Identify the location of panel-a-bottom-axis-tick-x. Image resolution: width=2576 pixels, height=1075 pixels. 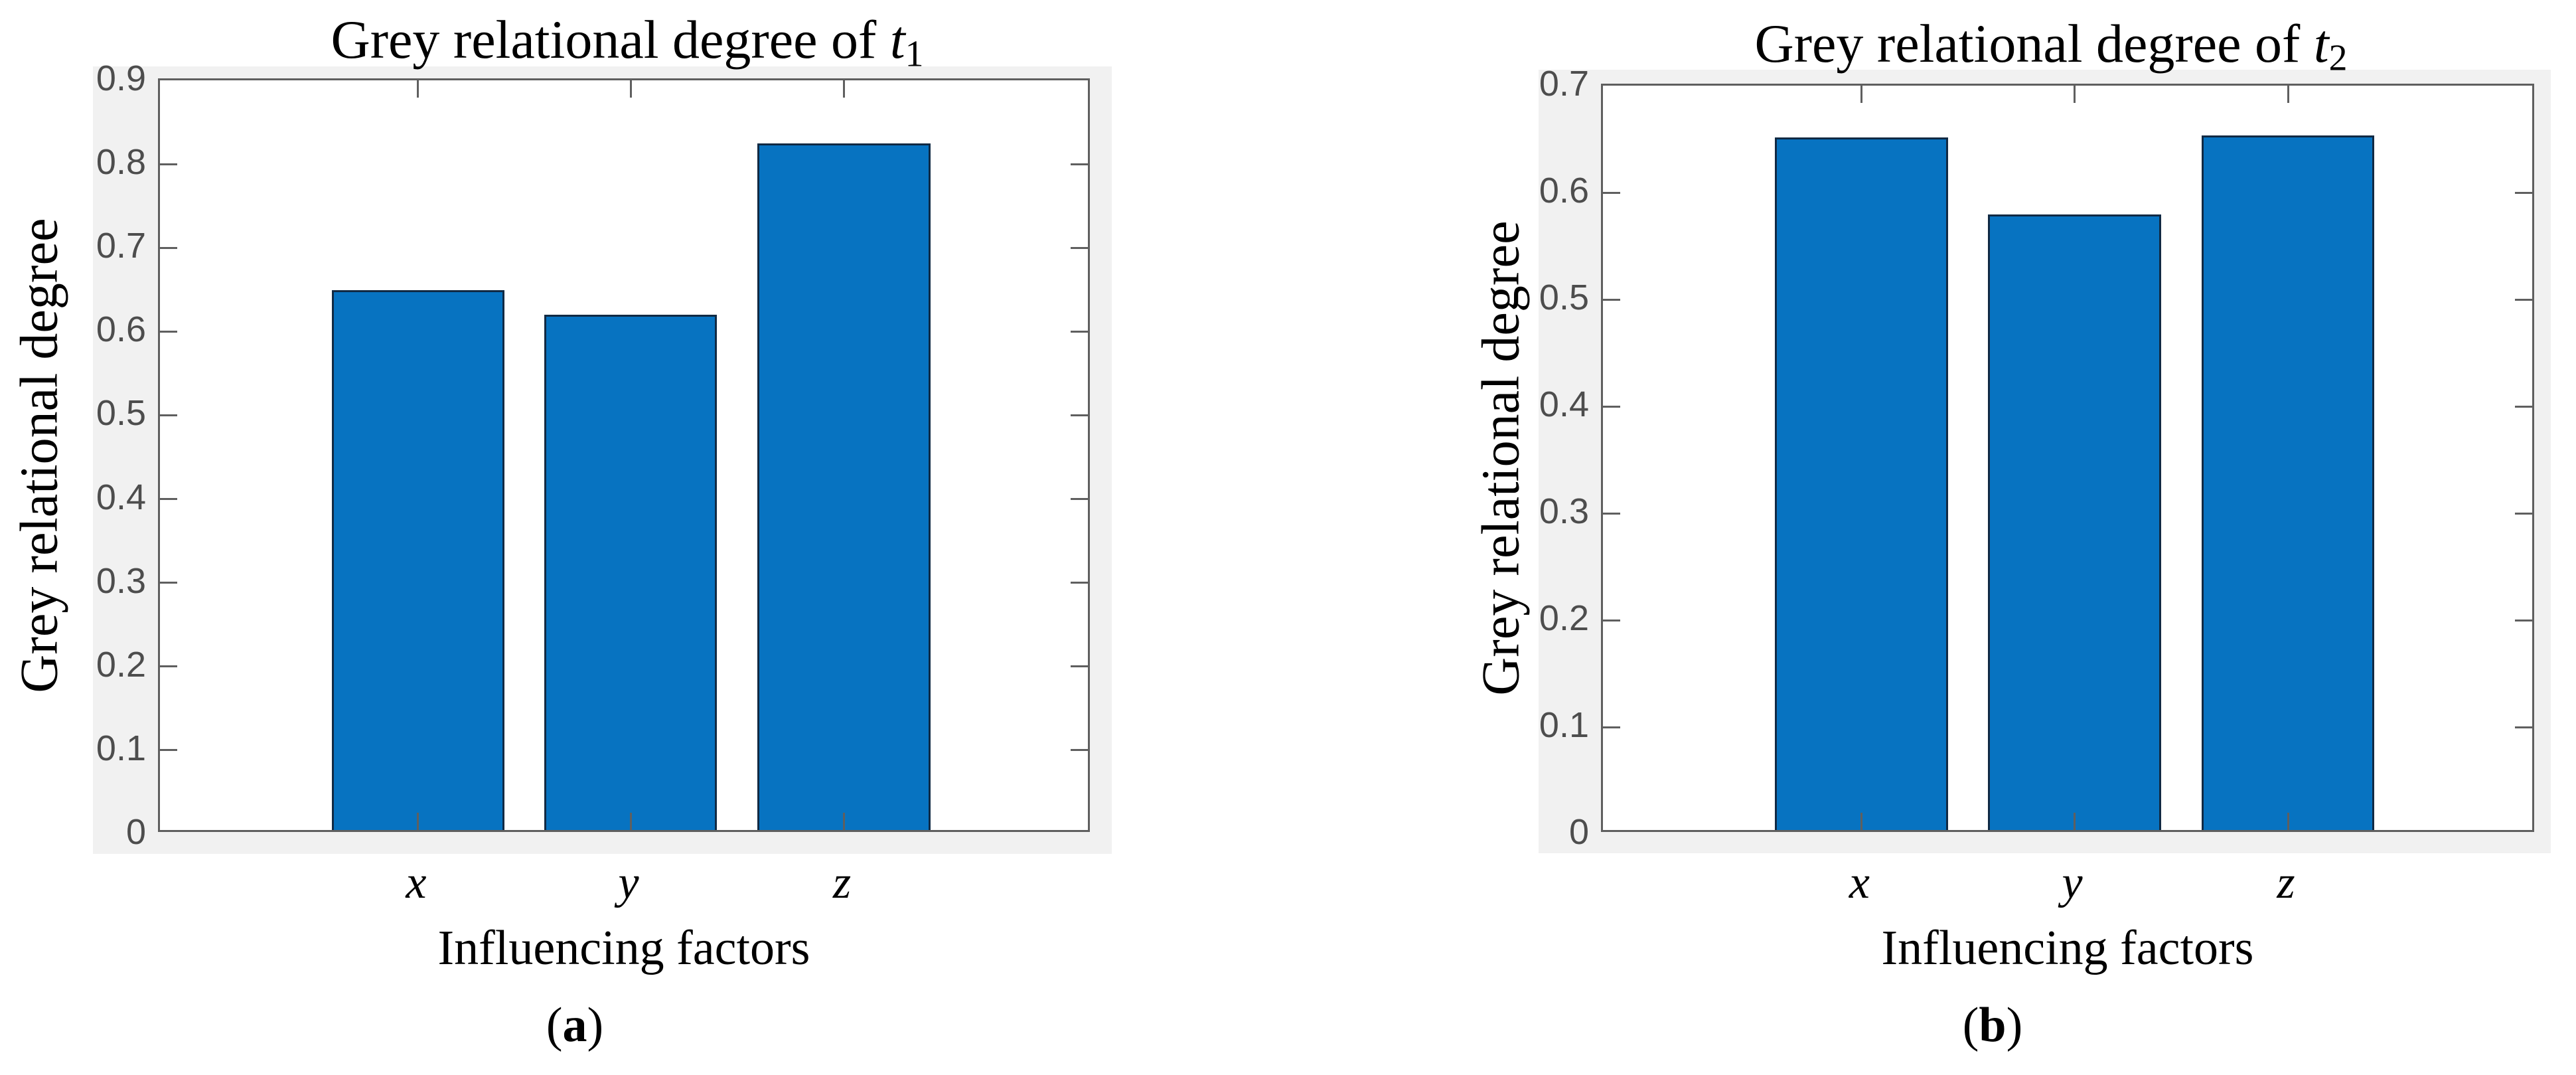
(418, 821).